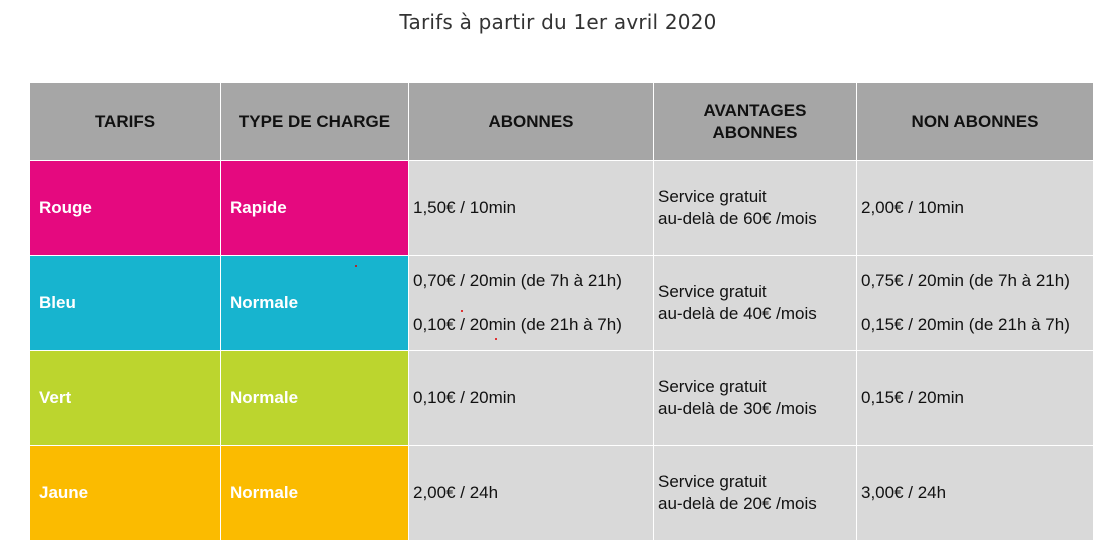 The width and height of the screenshot is (1116, 554). I want to click on tarif-cell-jaune: Jaune, so click(125, 493).